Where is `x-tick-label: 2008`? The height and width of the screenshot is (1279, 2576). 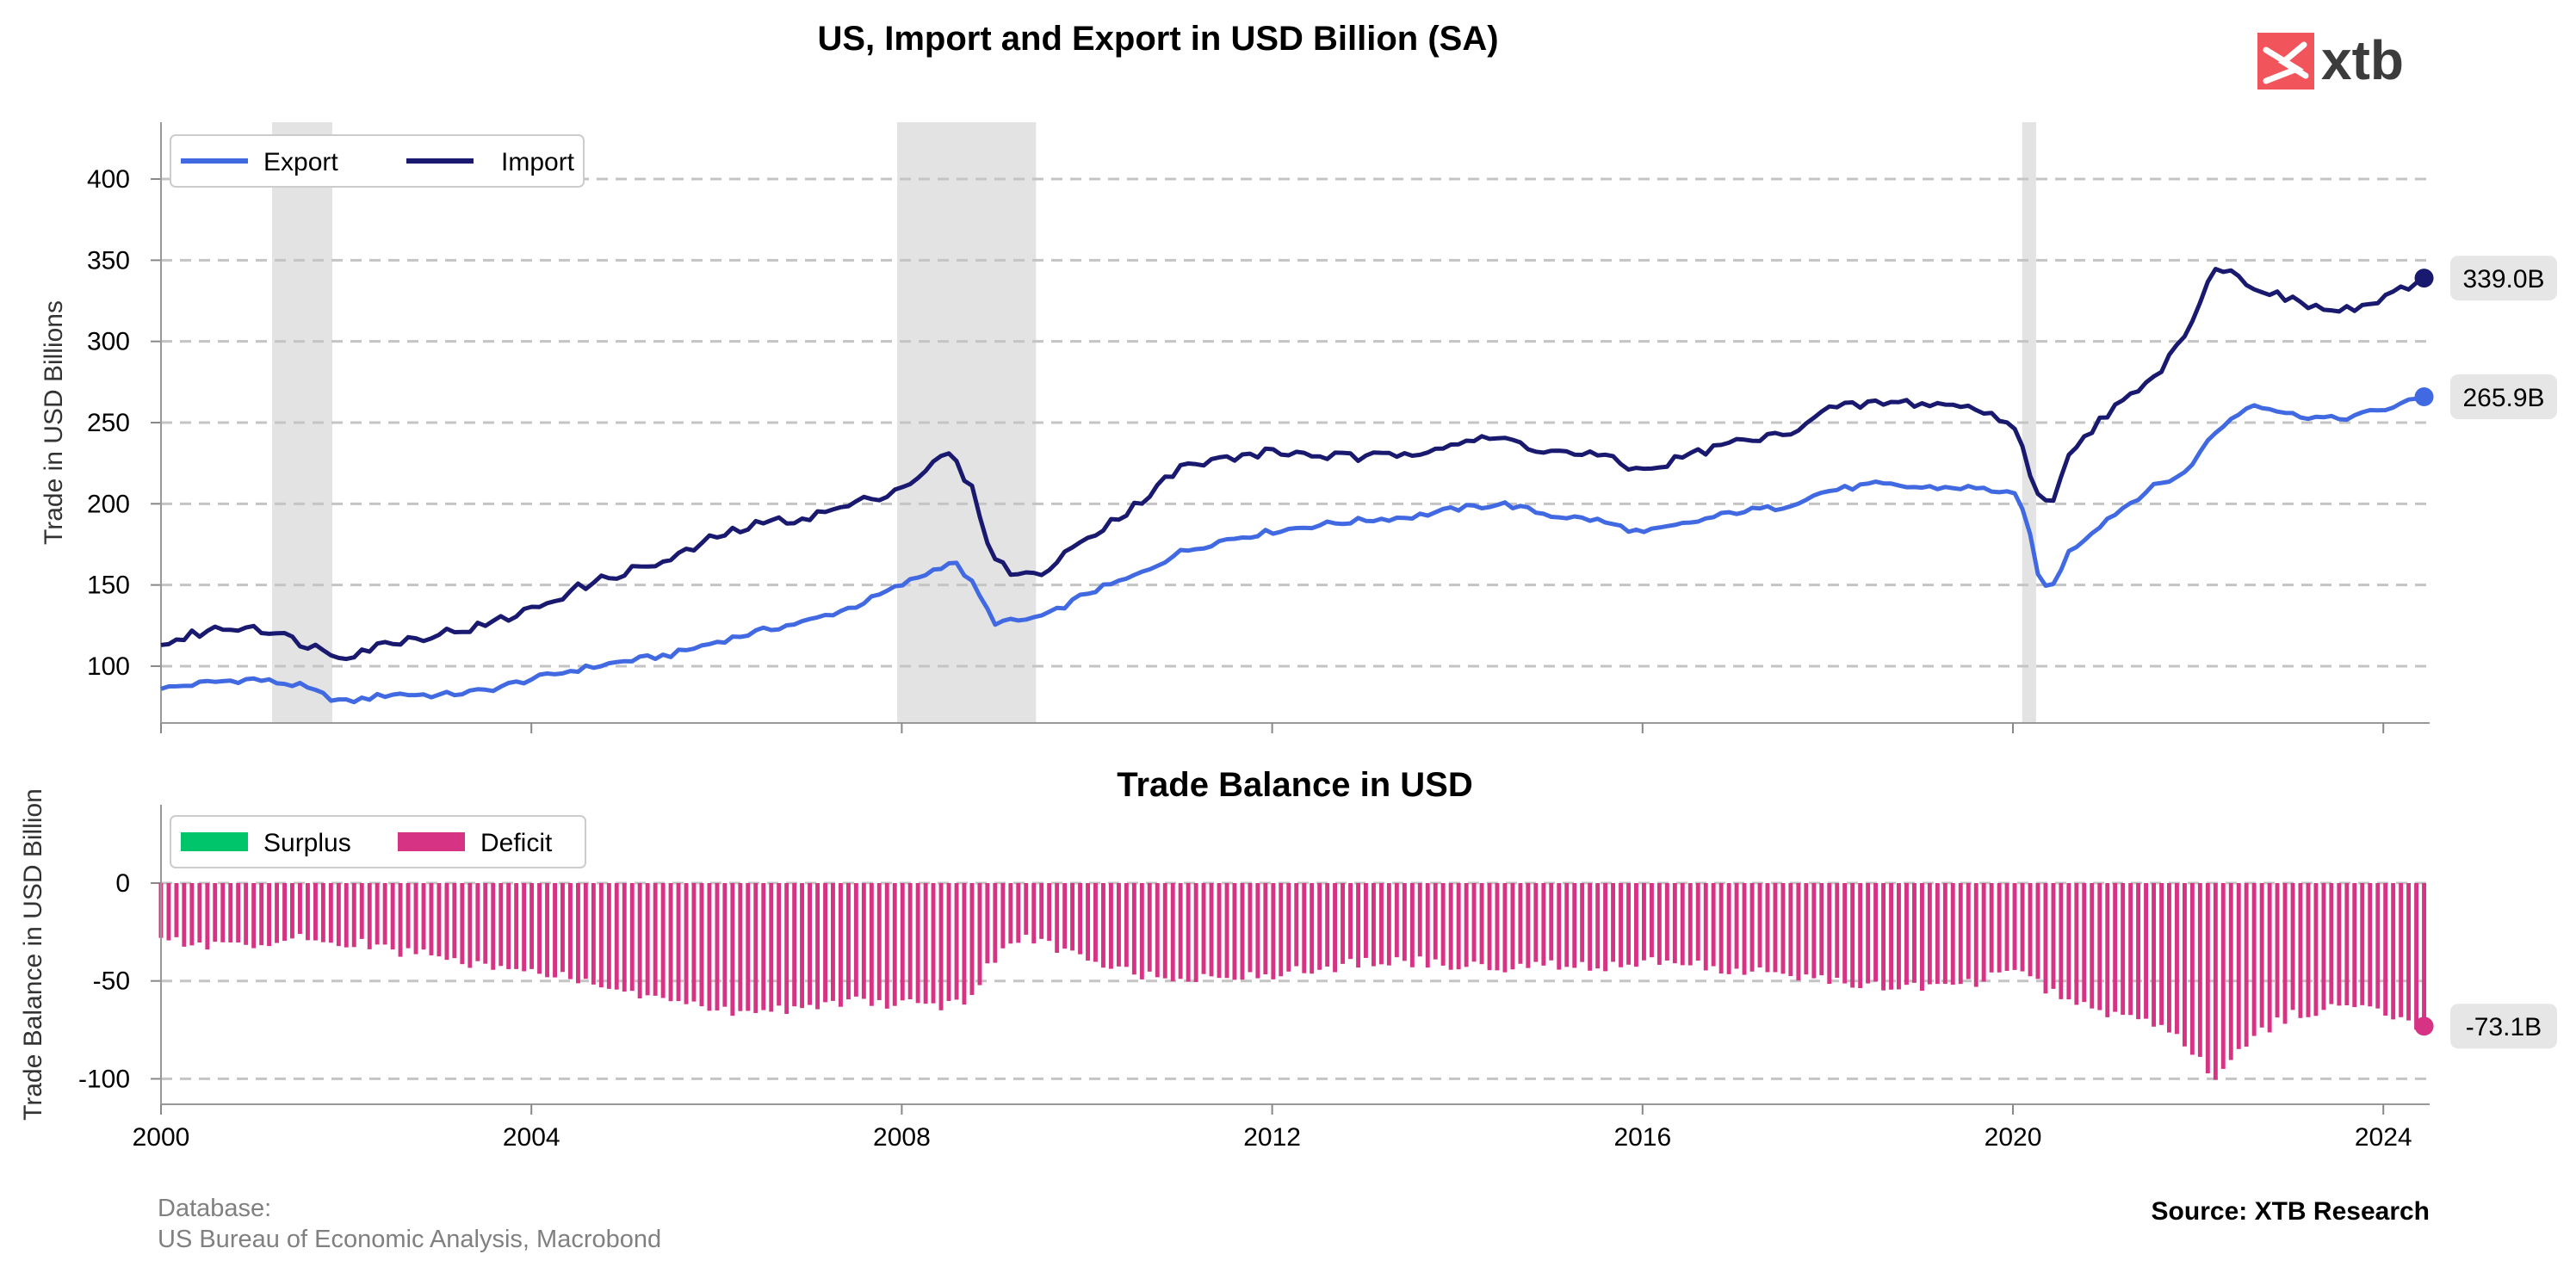 x-tick-label: 2008 is located at coordinates (902, 1138).